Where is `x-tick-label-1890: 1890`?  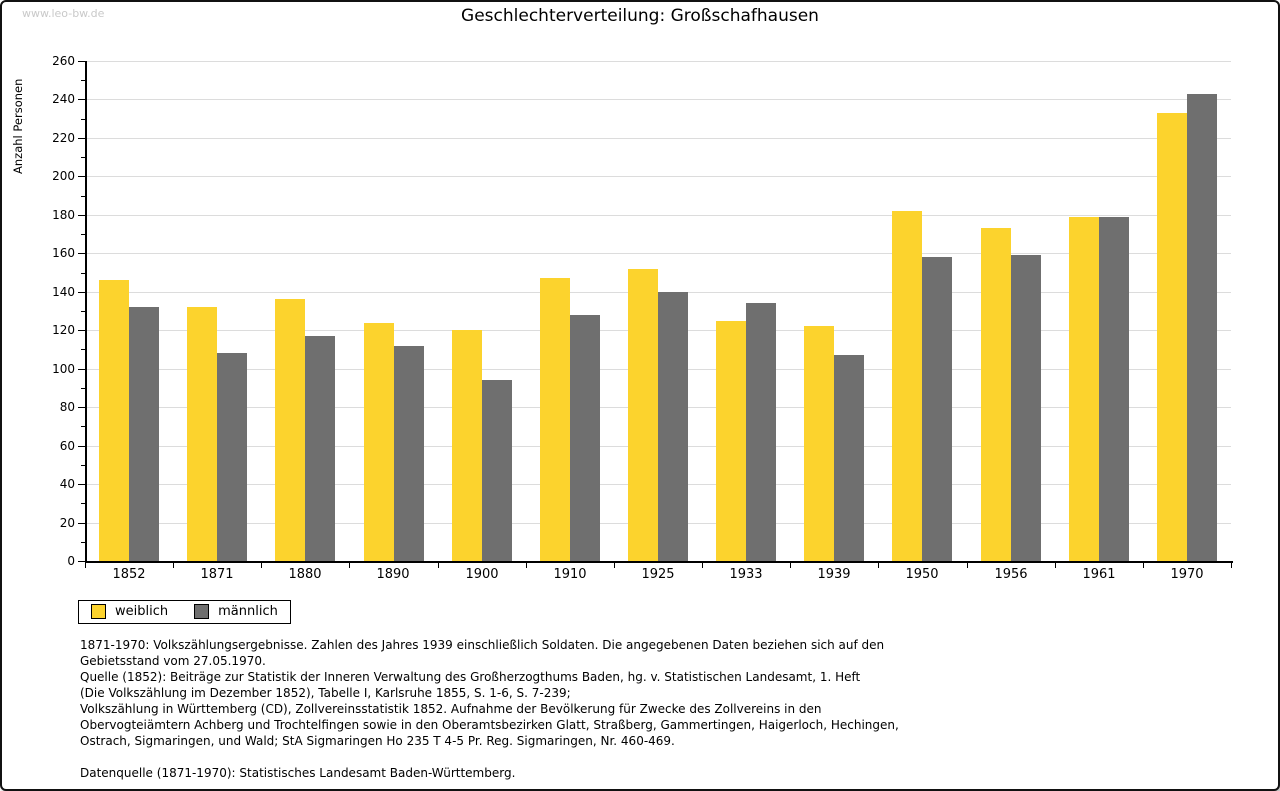
x-tick-label-1890: 1890 is located at coordinates (393, 574).